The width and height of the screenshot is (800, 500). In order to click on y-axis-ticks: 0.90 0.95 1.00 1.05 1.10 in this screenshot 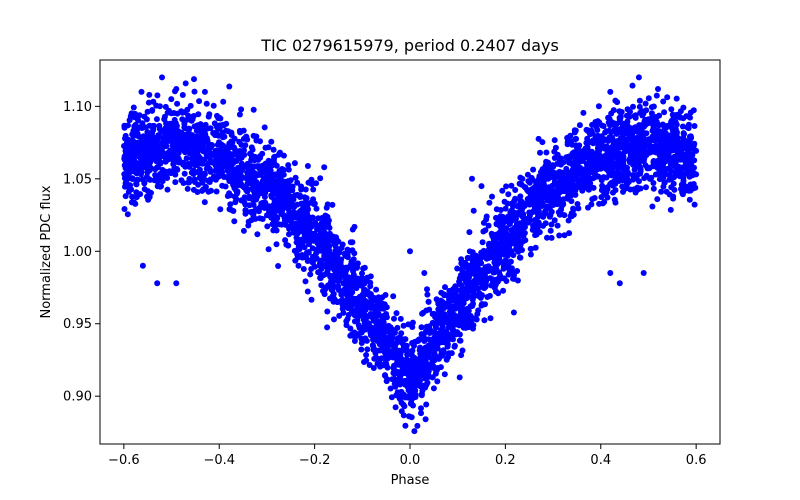, I will do `click(81, 252)`.